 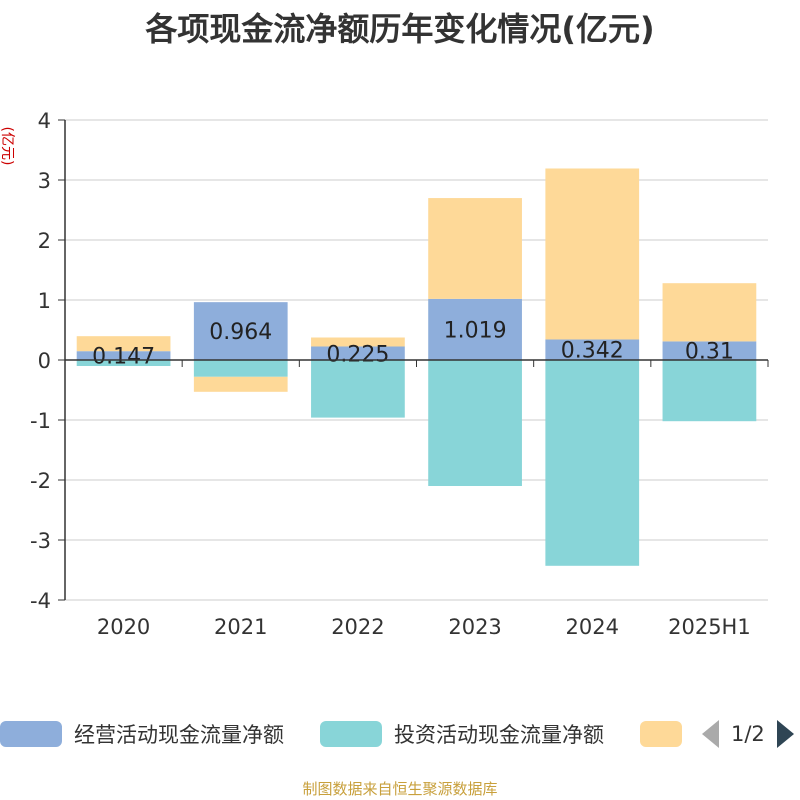 I want to click on data-label: 0.225, so click(x=357, y=354).